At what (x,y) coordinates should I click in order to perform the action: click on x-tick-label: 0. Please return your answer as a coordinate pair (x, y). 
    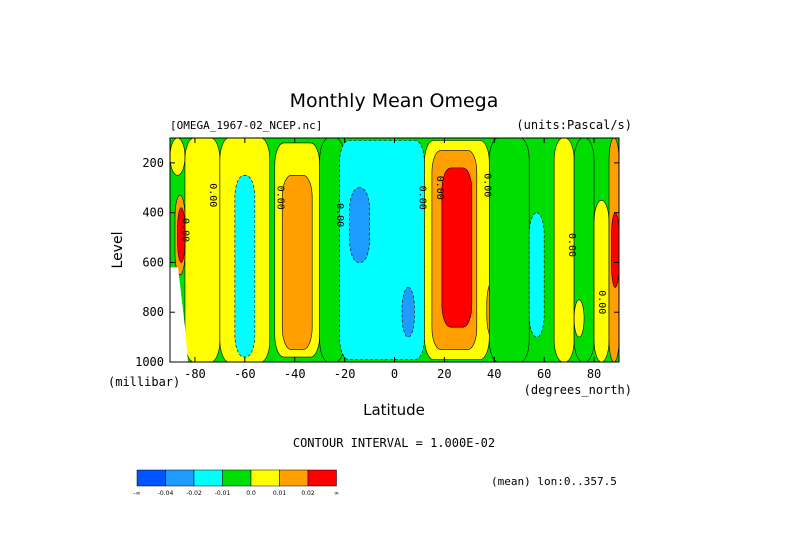
    Looking at the image, I should click on (394, 374).